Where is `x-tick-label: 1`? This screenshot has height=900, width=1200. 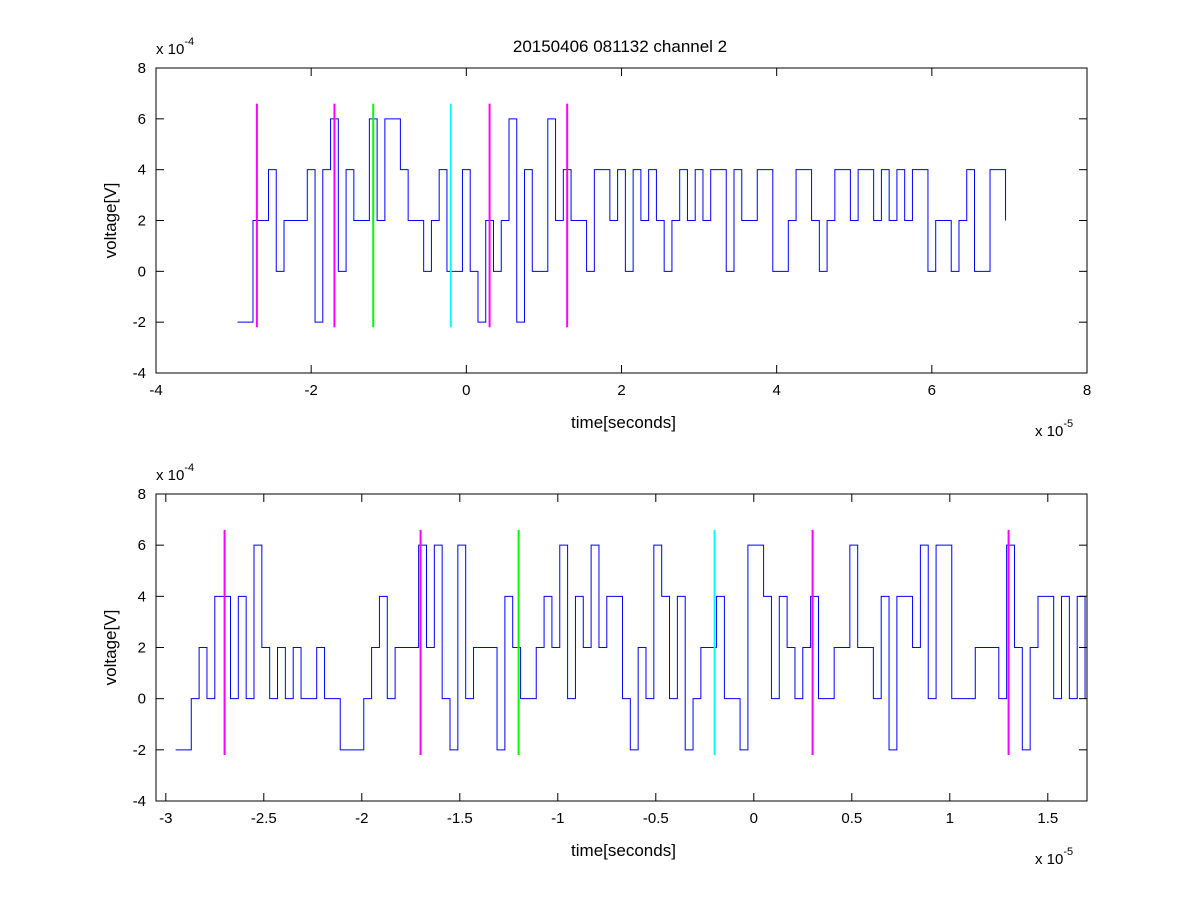 x-tick-label: 1 is located at coordinates (950, 818).